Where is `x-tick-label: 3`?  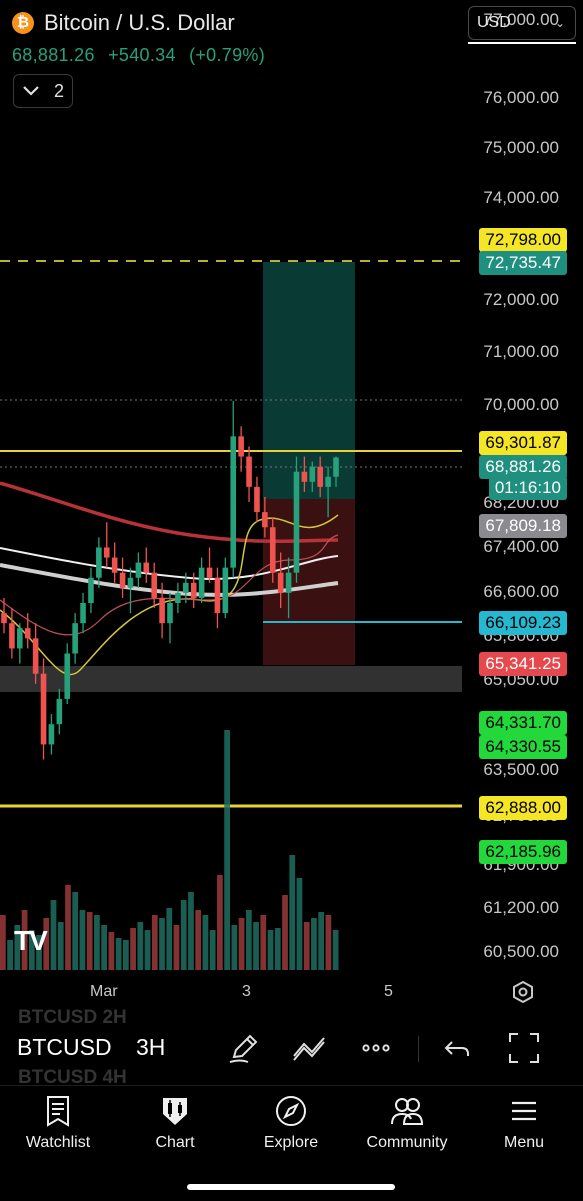 x-tick-label: 3 is located at coordinates (246, 991).